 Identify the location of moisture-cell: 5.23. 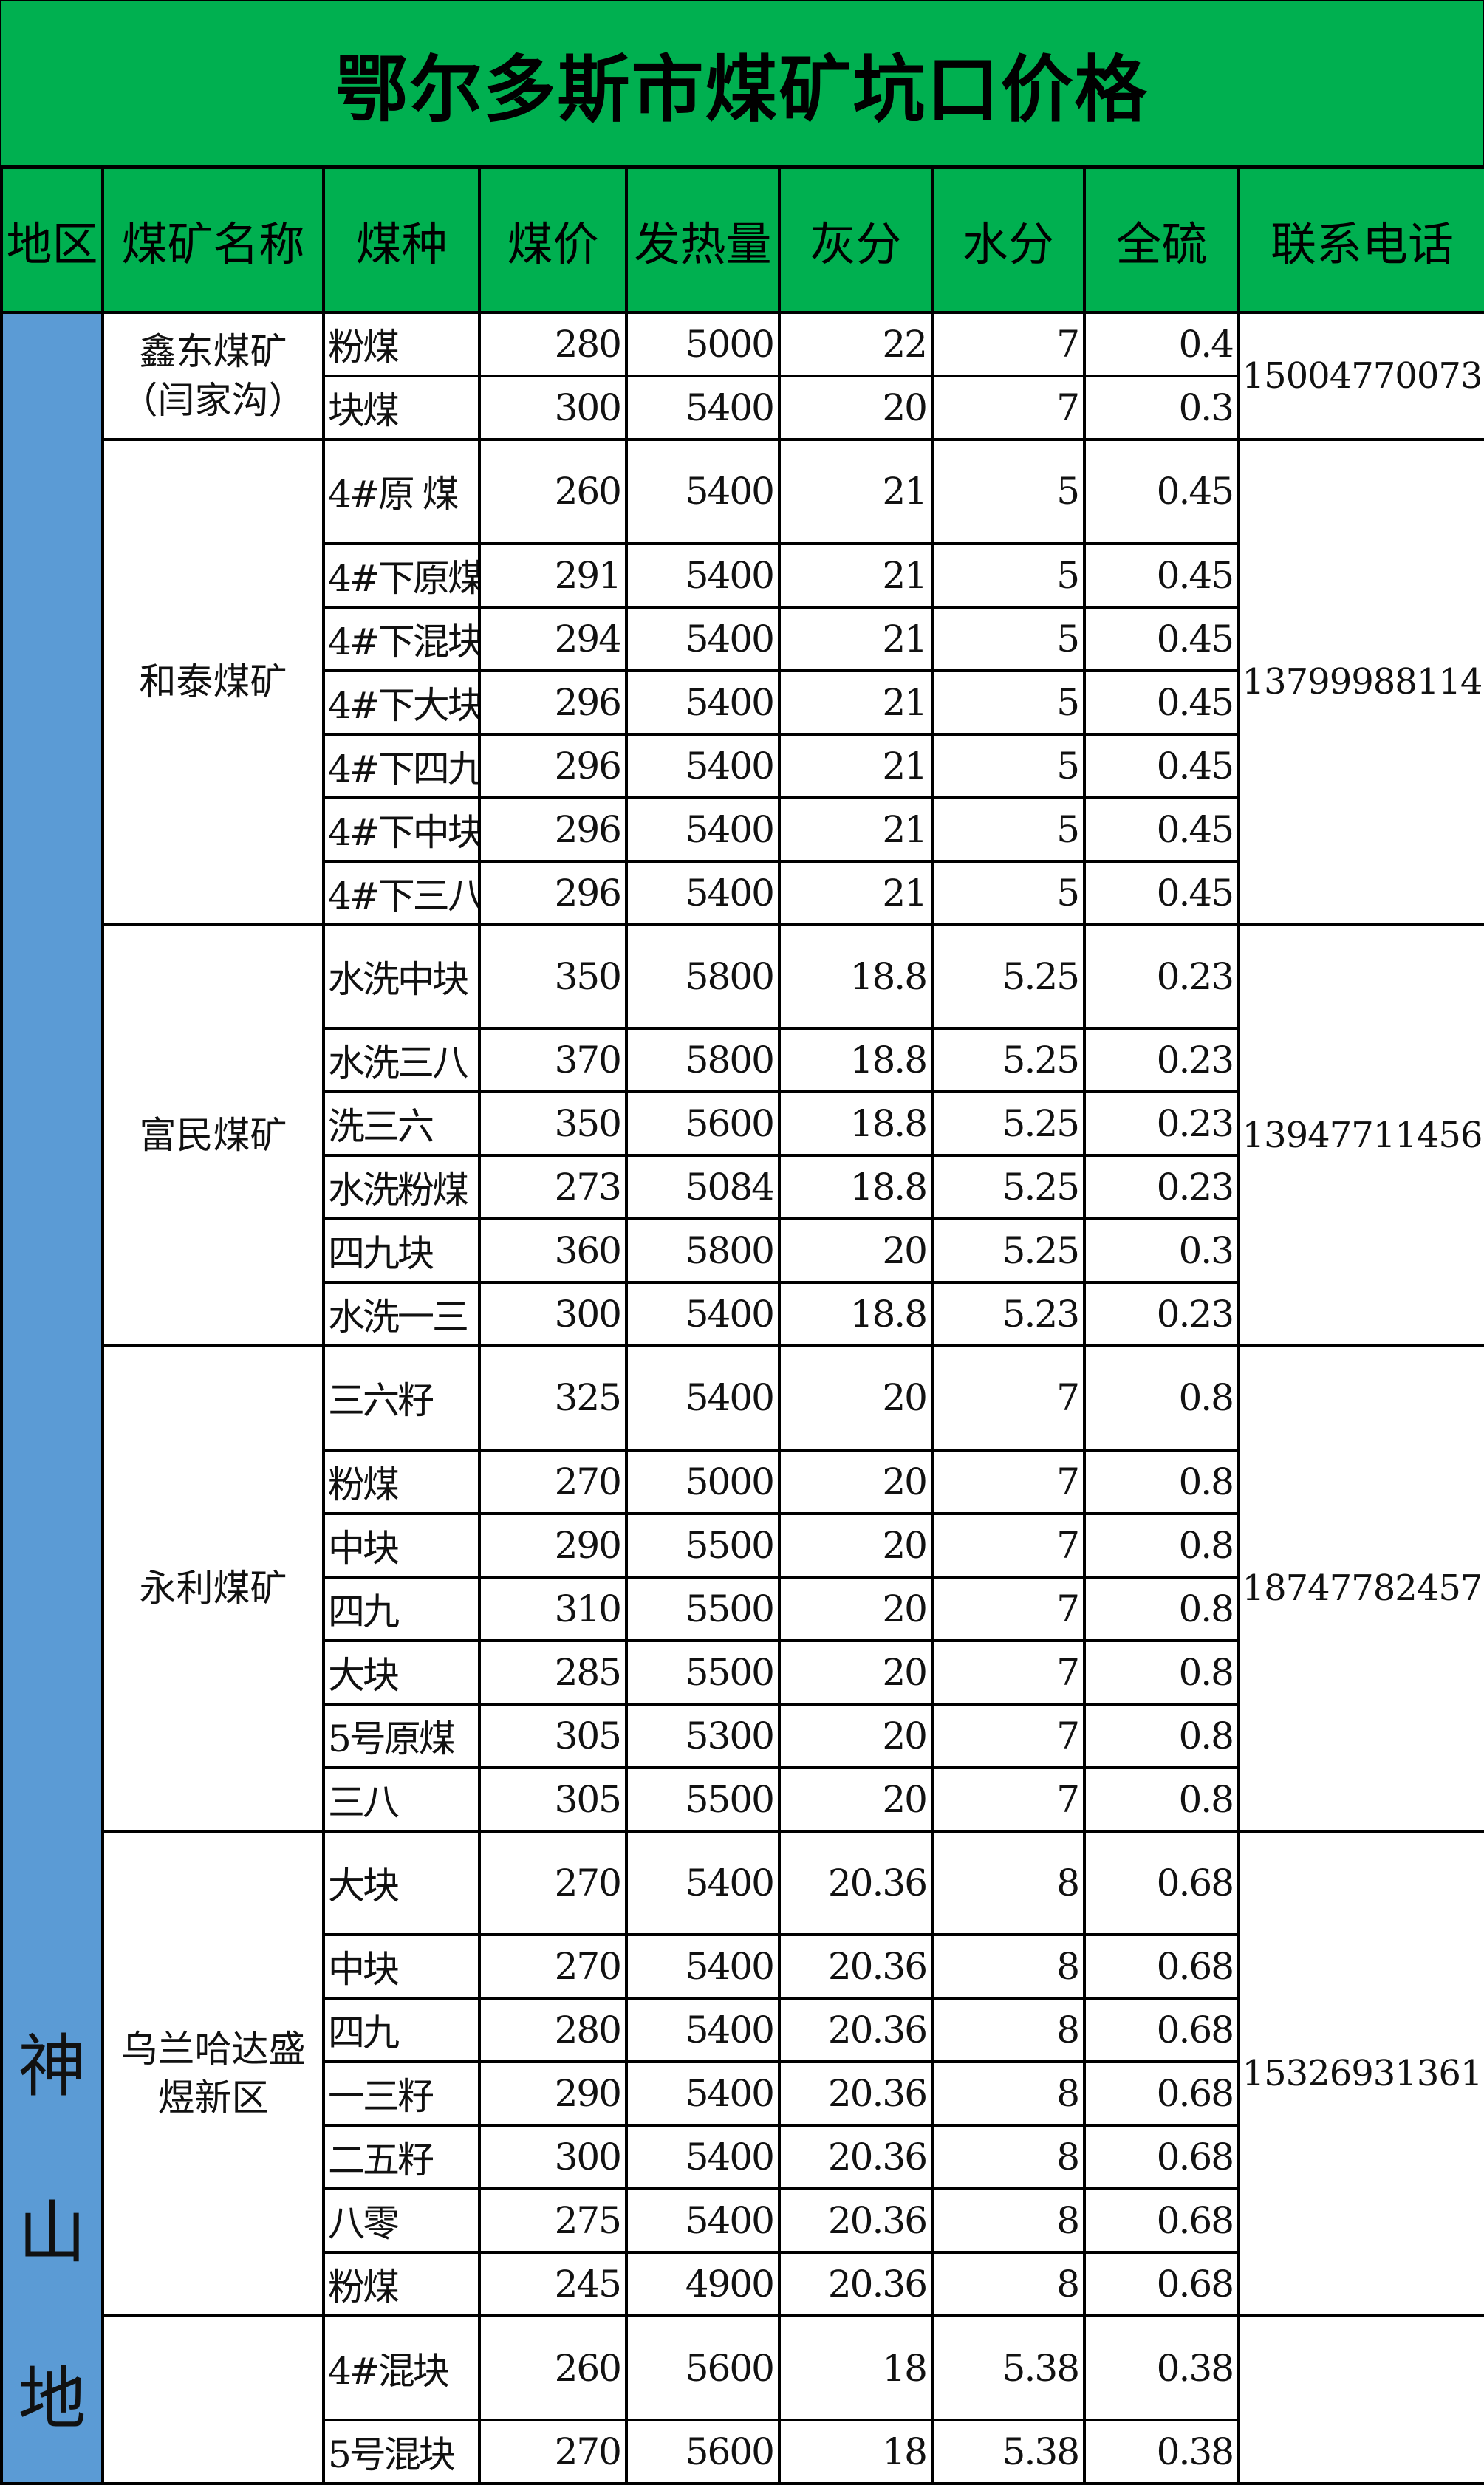
(1009, 1314).